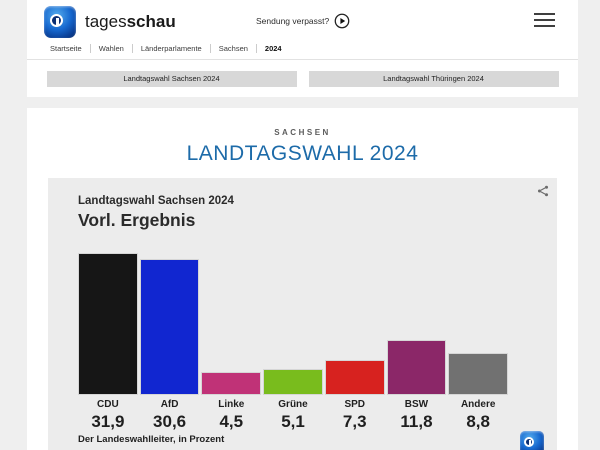 This screenshot has width=600, height=450. What do you see at coordinates (293, 21) in the screenshot?
I see `sendung-verpasst-label: Sendung verpasst?` at bounding box center [293, 21].